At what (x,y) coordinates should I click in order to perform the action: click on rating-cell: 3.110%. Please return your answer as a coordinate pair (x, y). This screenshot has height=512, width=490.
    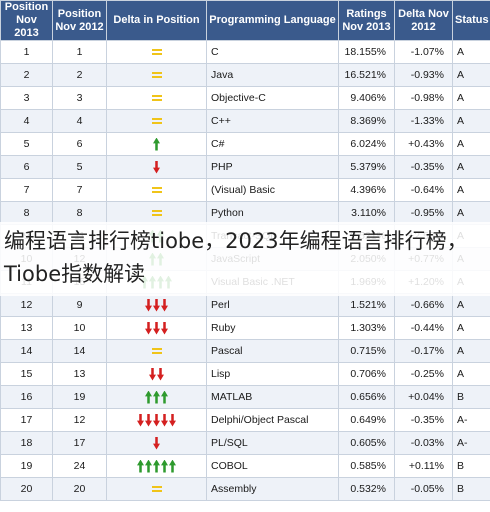
    Looking at the image, I should click on (366, 213).